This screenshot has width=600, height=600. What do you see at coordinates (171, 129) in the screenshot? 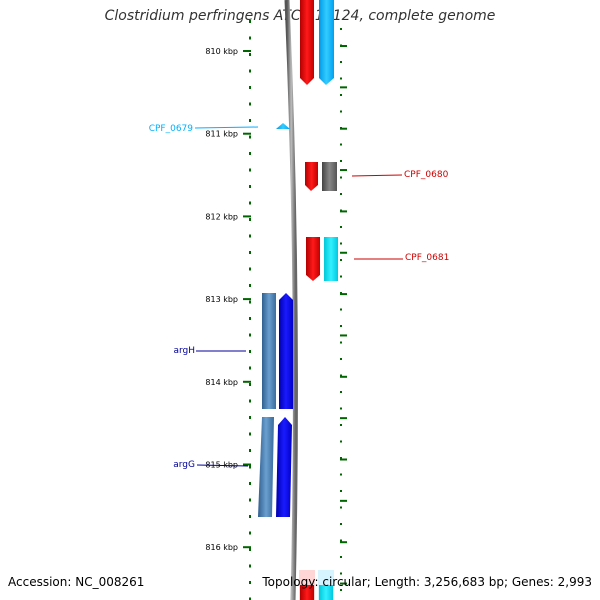
I see `gene-label-CPF_0679: CPF_0679` at bounding box center [171, 129].